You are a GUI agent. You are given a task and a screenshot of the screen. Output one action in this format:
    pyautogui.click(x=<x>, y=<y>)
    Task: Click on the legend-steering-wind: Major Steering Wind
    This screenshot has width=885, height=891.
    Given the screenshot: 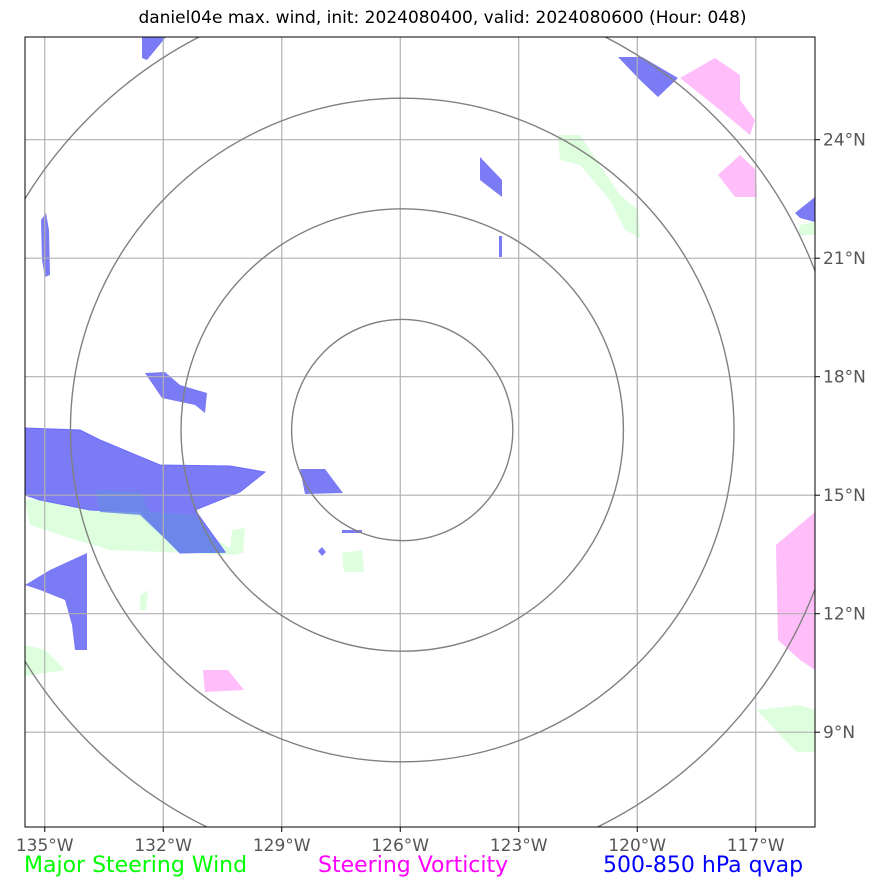 What is the action you would take?
    pyautogui.click(x=136, y=865)
    